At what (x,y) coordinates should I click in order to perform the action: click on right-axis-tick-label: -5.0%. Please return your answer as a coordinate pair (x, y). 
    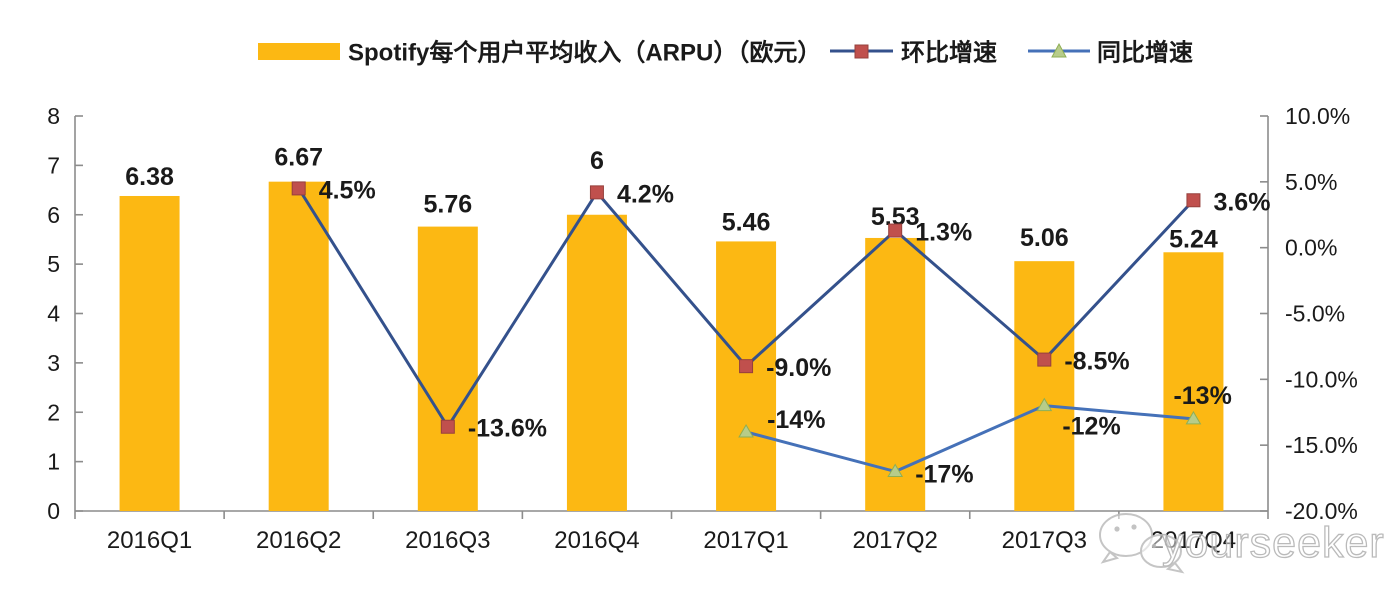
    Looking at the image, I should click on (1315, 314).